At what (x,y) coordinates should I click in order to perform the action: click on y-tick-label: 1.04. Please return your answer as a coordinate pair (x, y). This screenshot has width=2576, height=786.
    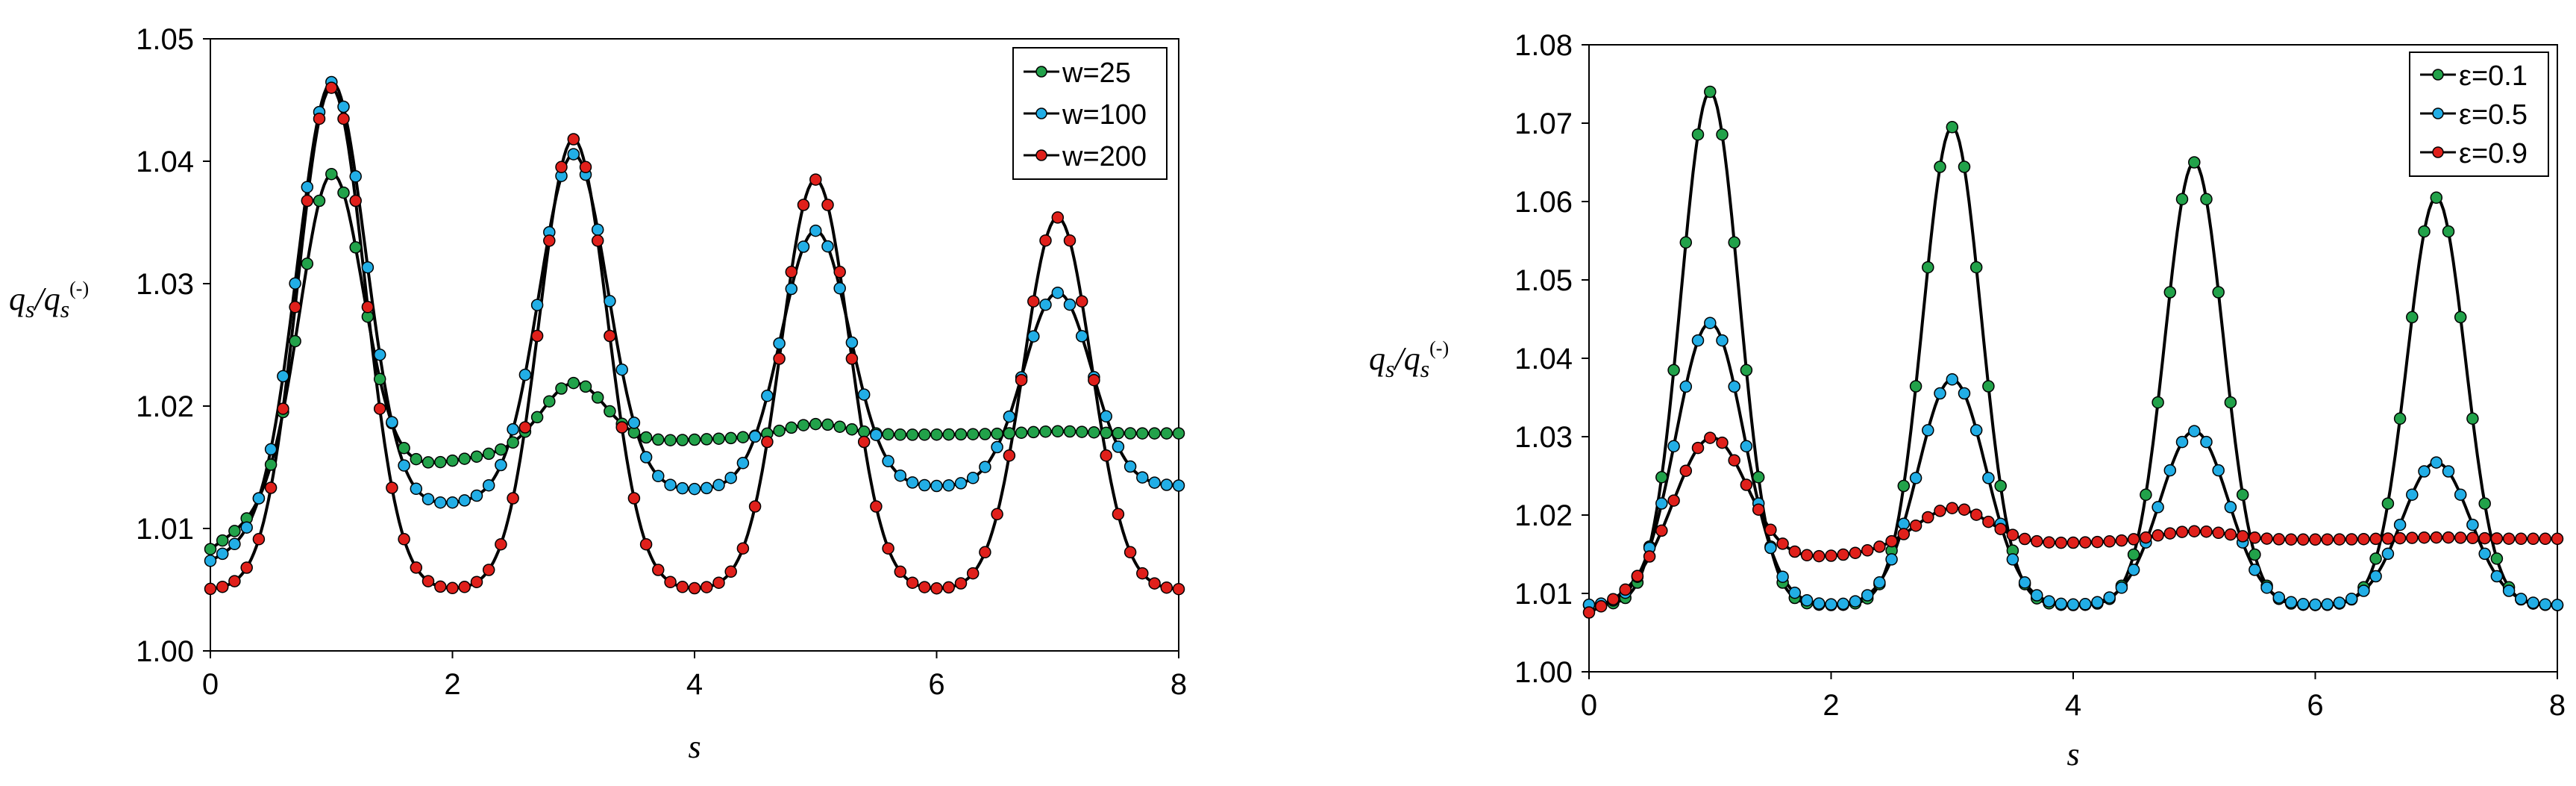
    Looking at the image, I should click on (1543, 359).